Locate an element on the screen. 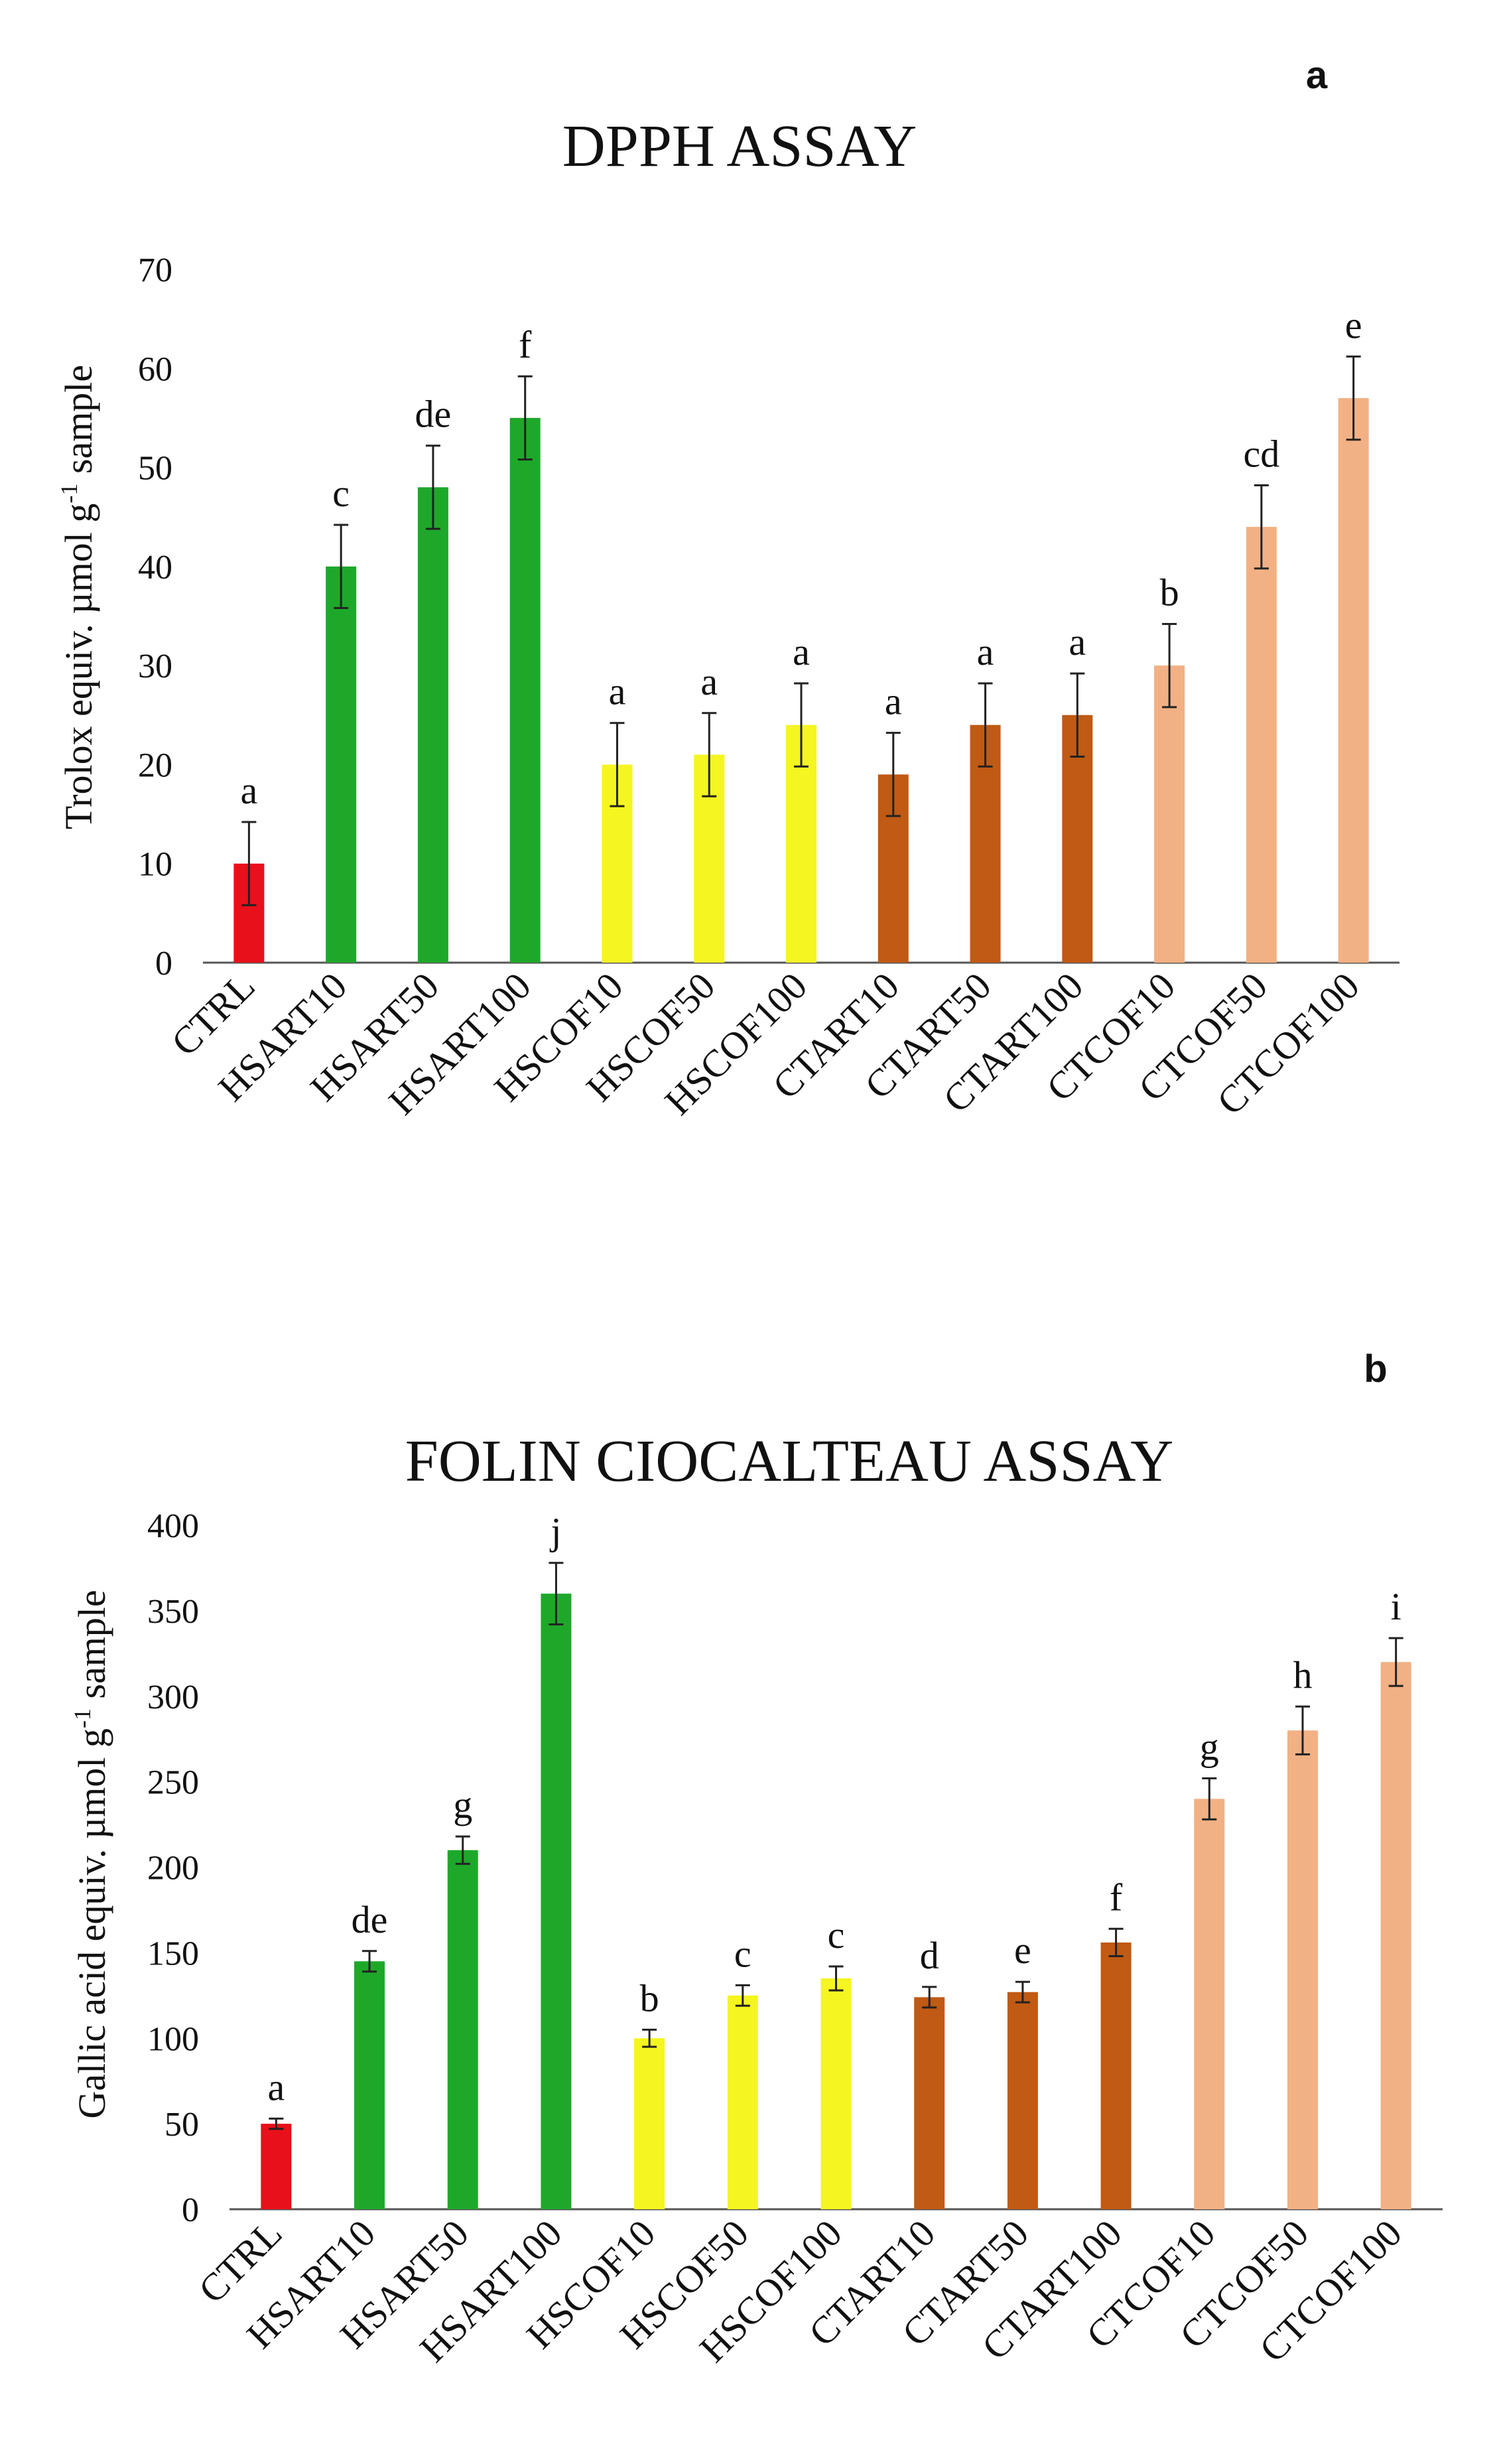 The image size is (1499, 2464). y-tick-label-a: 10 is located at coordinates (155, 865).